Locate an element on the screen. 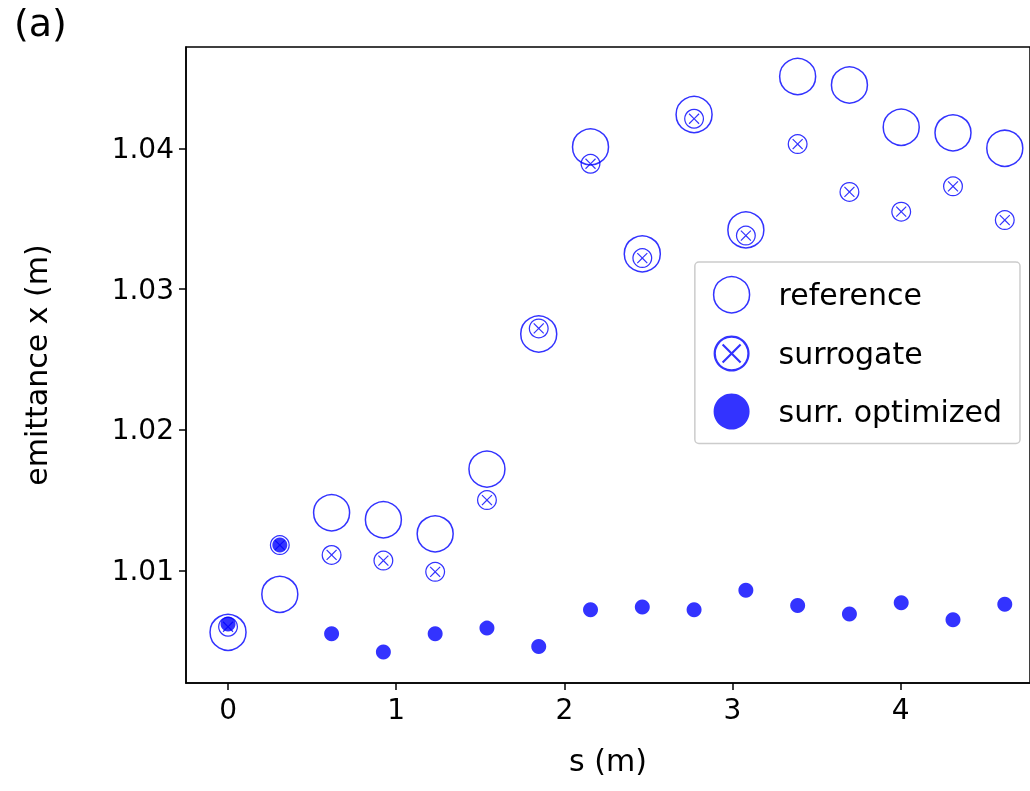 This screenshot has width=1030, height=791. x-tick-label: 1 is located at coordinates (396, 709).